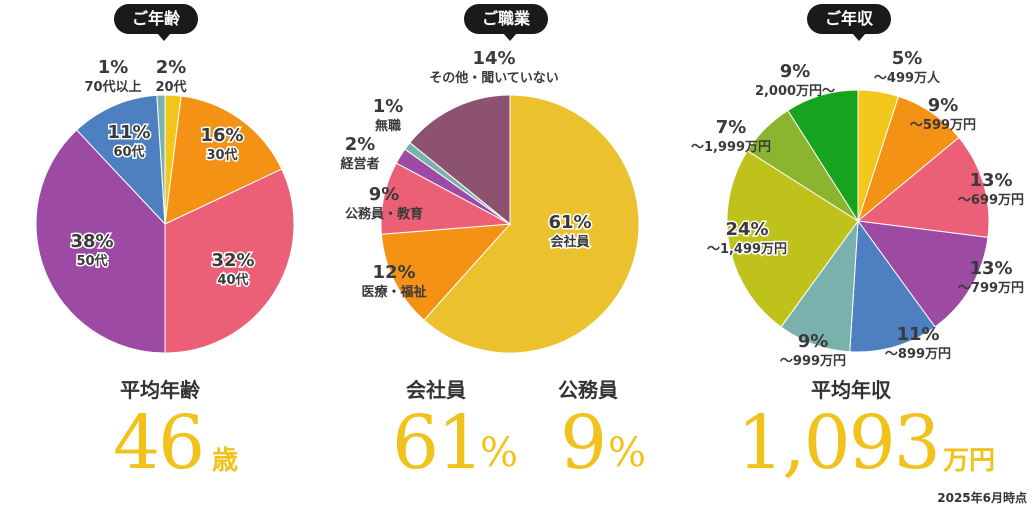 This screenshot has height=512, width=1033. Describe the element at coordinates (393, 292) in the screenshot. I see `slice-name-1: 医療・福祉` at that location.